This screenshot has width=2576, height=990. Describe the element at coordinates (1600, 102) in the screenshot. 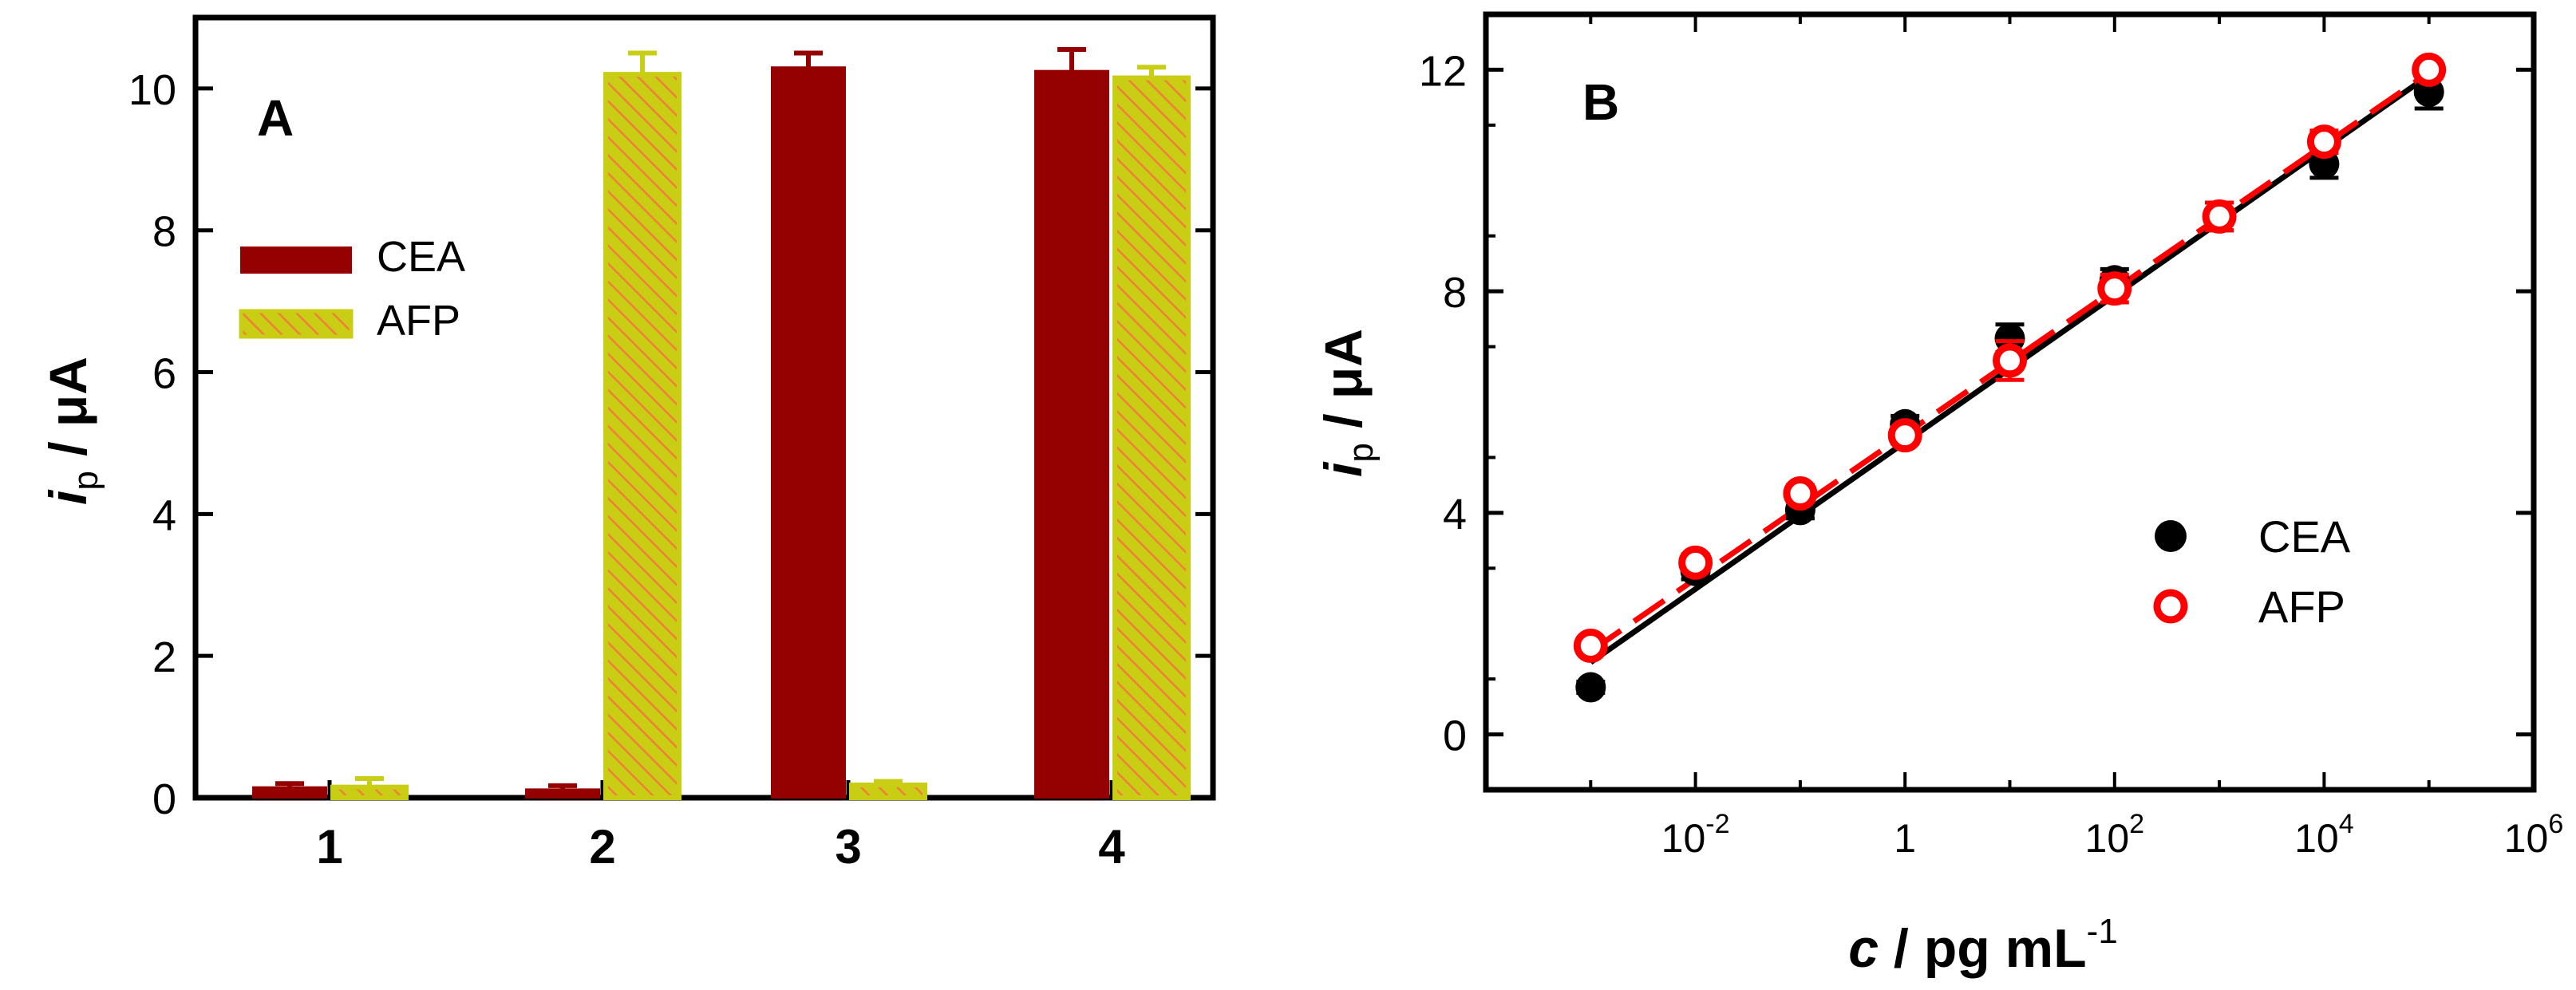

I see `panel-label-b: B` at that location.